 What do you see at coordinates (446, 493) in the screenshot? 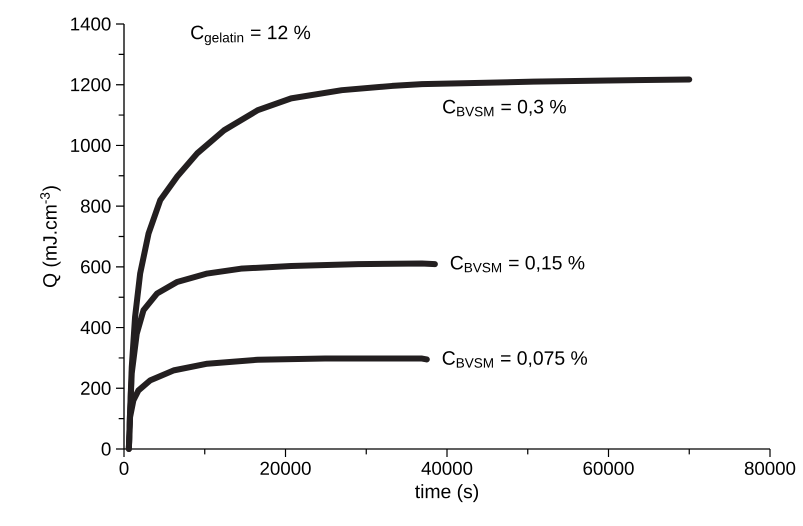
I see `x-axis-title: time (s)` at bounding box center [446, 493].